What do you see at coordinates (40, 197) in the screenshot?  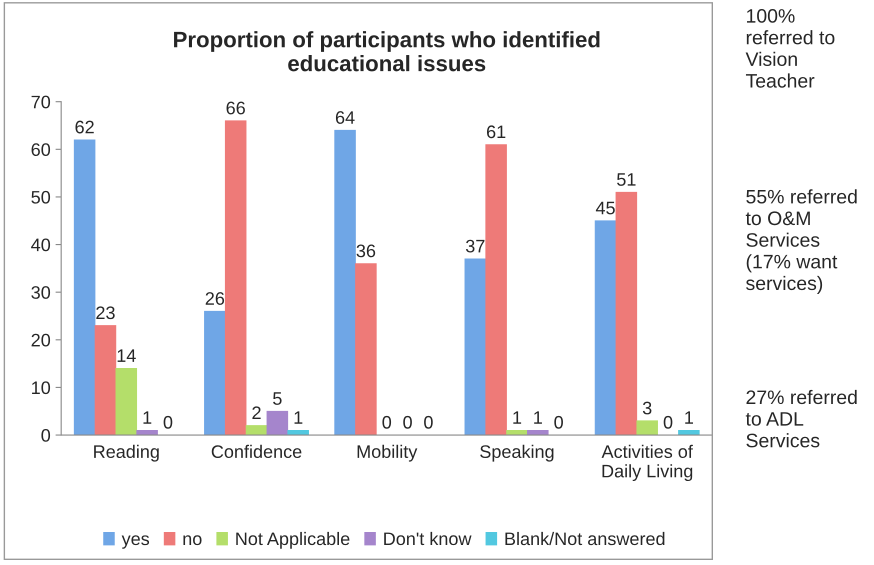 I see `y-tick-label: 50` at bounding box center [40, 197].